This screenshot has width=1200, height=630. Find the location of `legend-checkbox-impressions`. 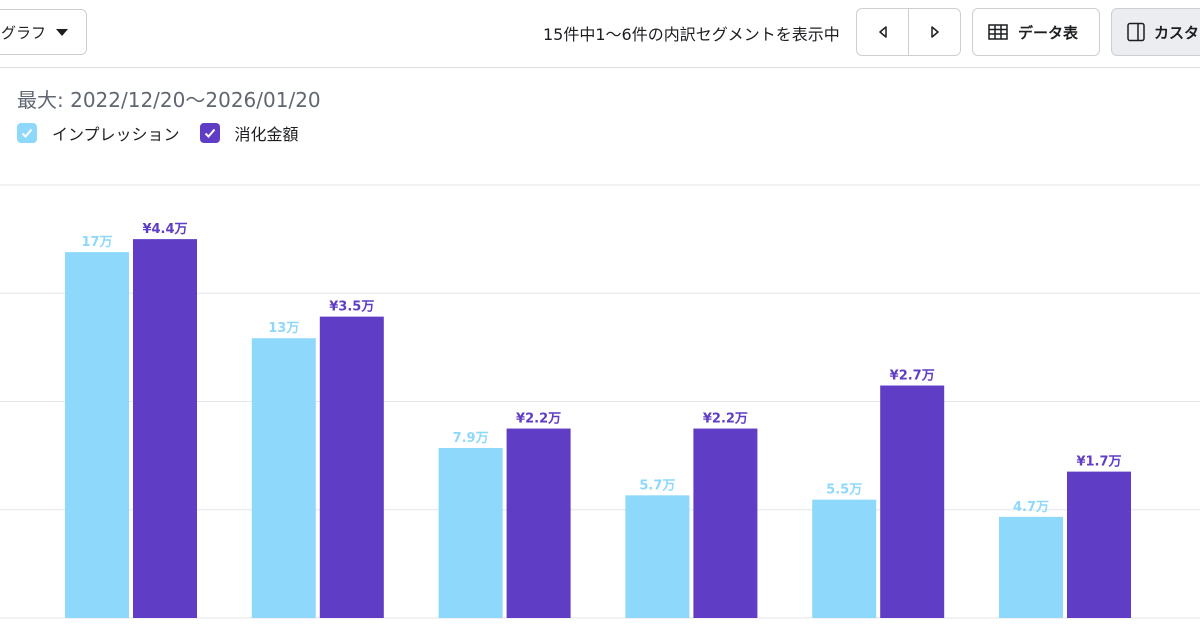

legend-checkbox-impressions is located at coordinates (27, 133).